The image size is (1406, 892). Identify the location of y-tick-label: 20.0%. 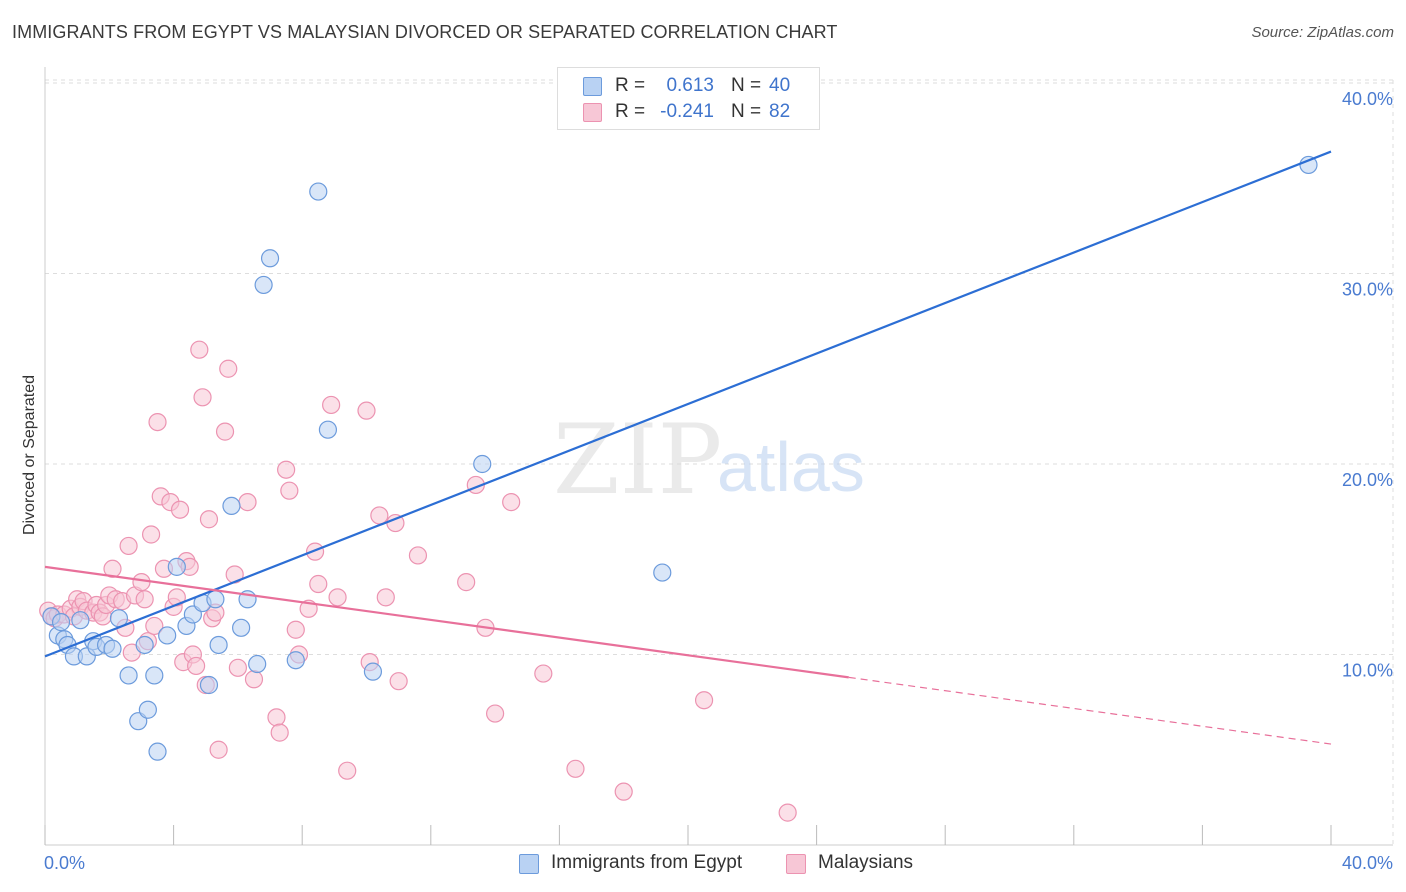
(1367, 480).